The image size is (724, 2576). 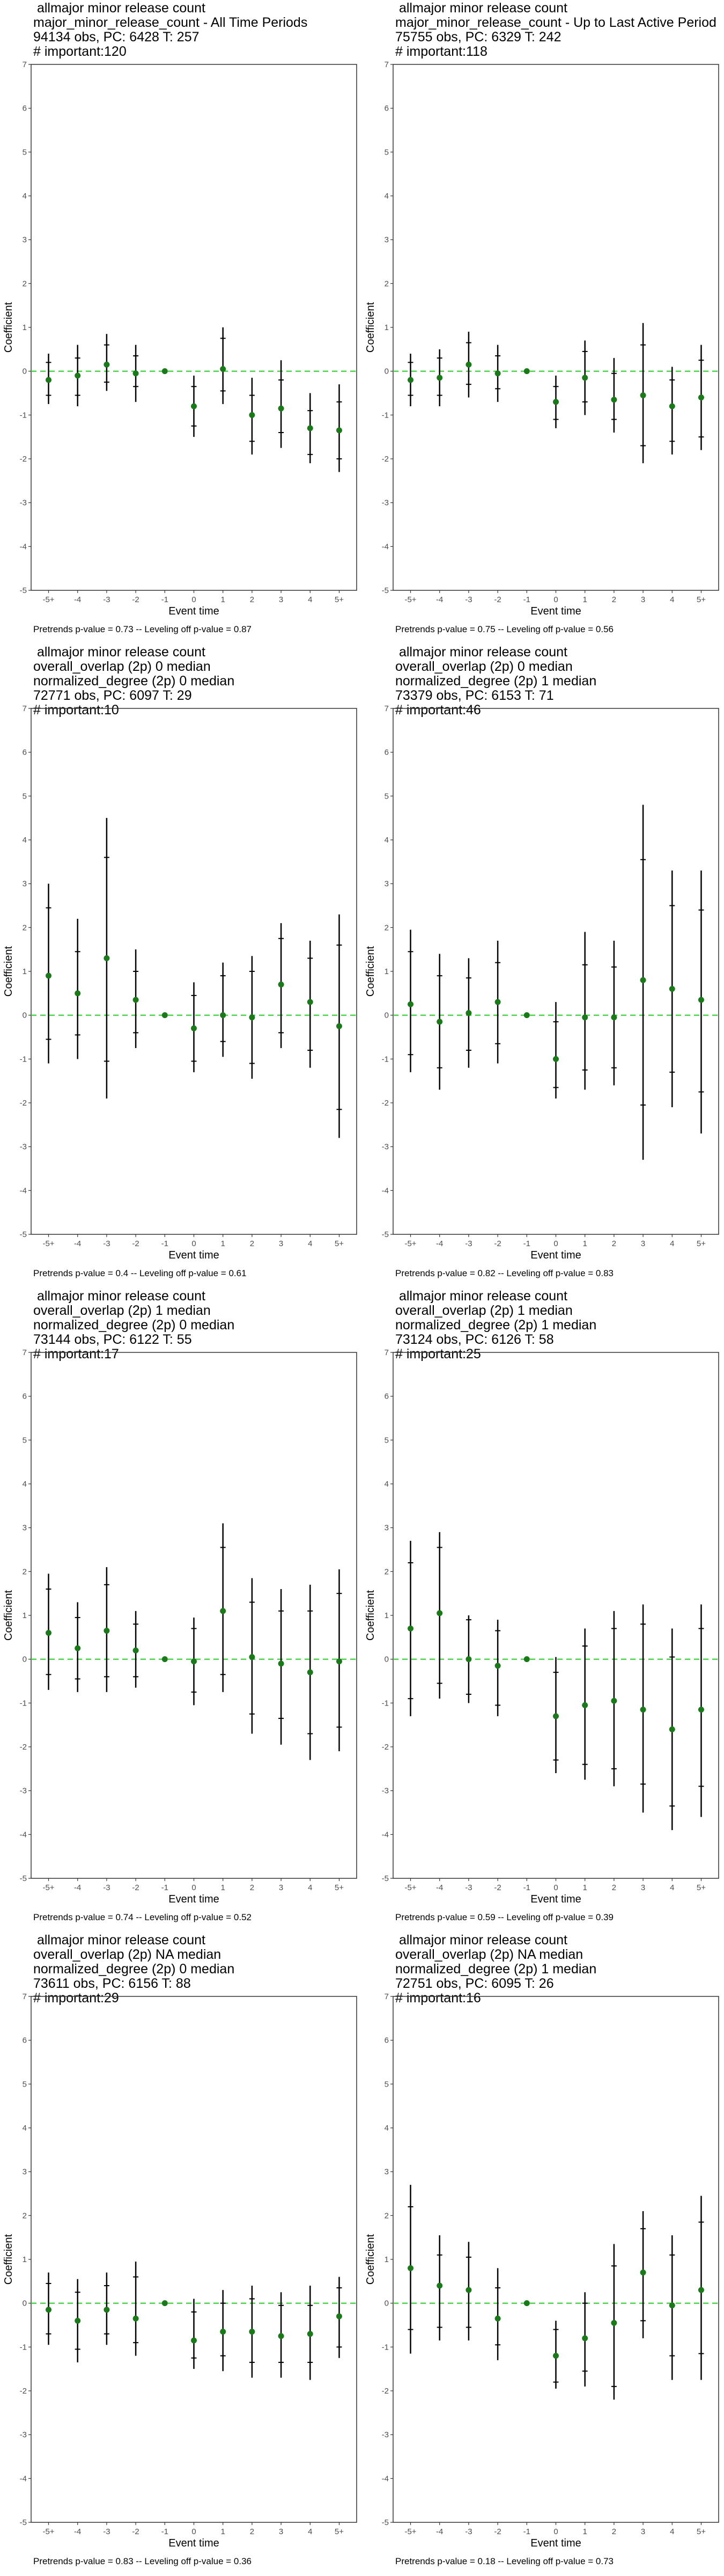 I want to click on x-tick-label: -2, so click(x=497, y=1243).